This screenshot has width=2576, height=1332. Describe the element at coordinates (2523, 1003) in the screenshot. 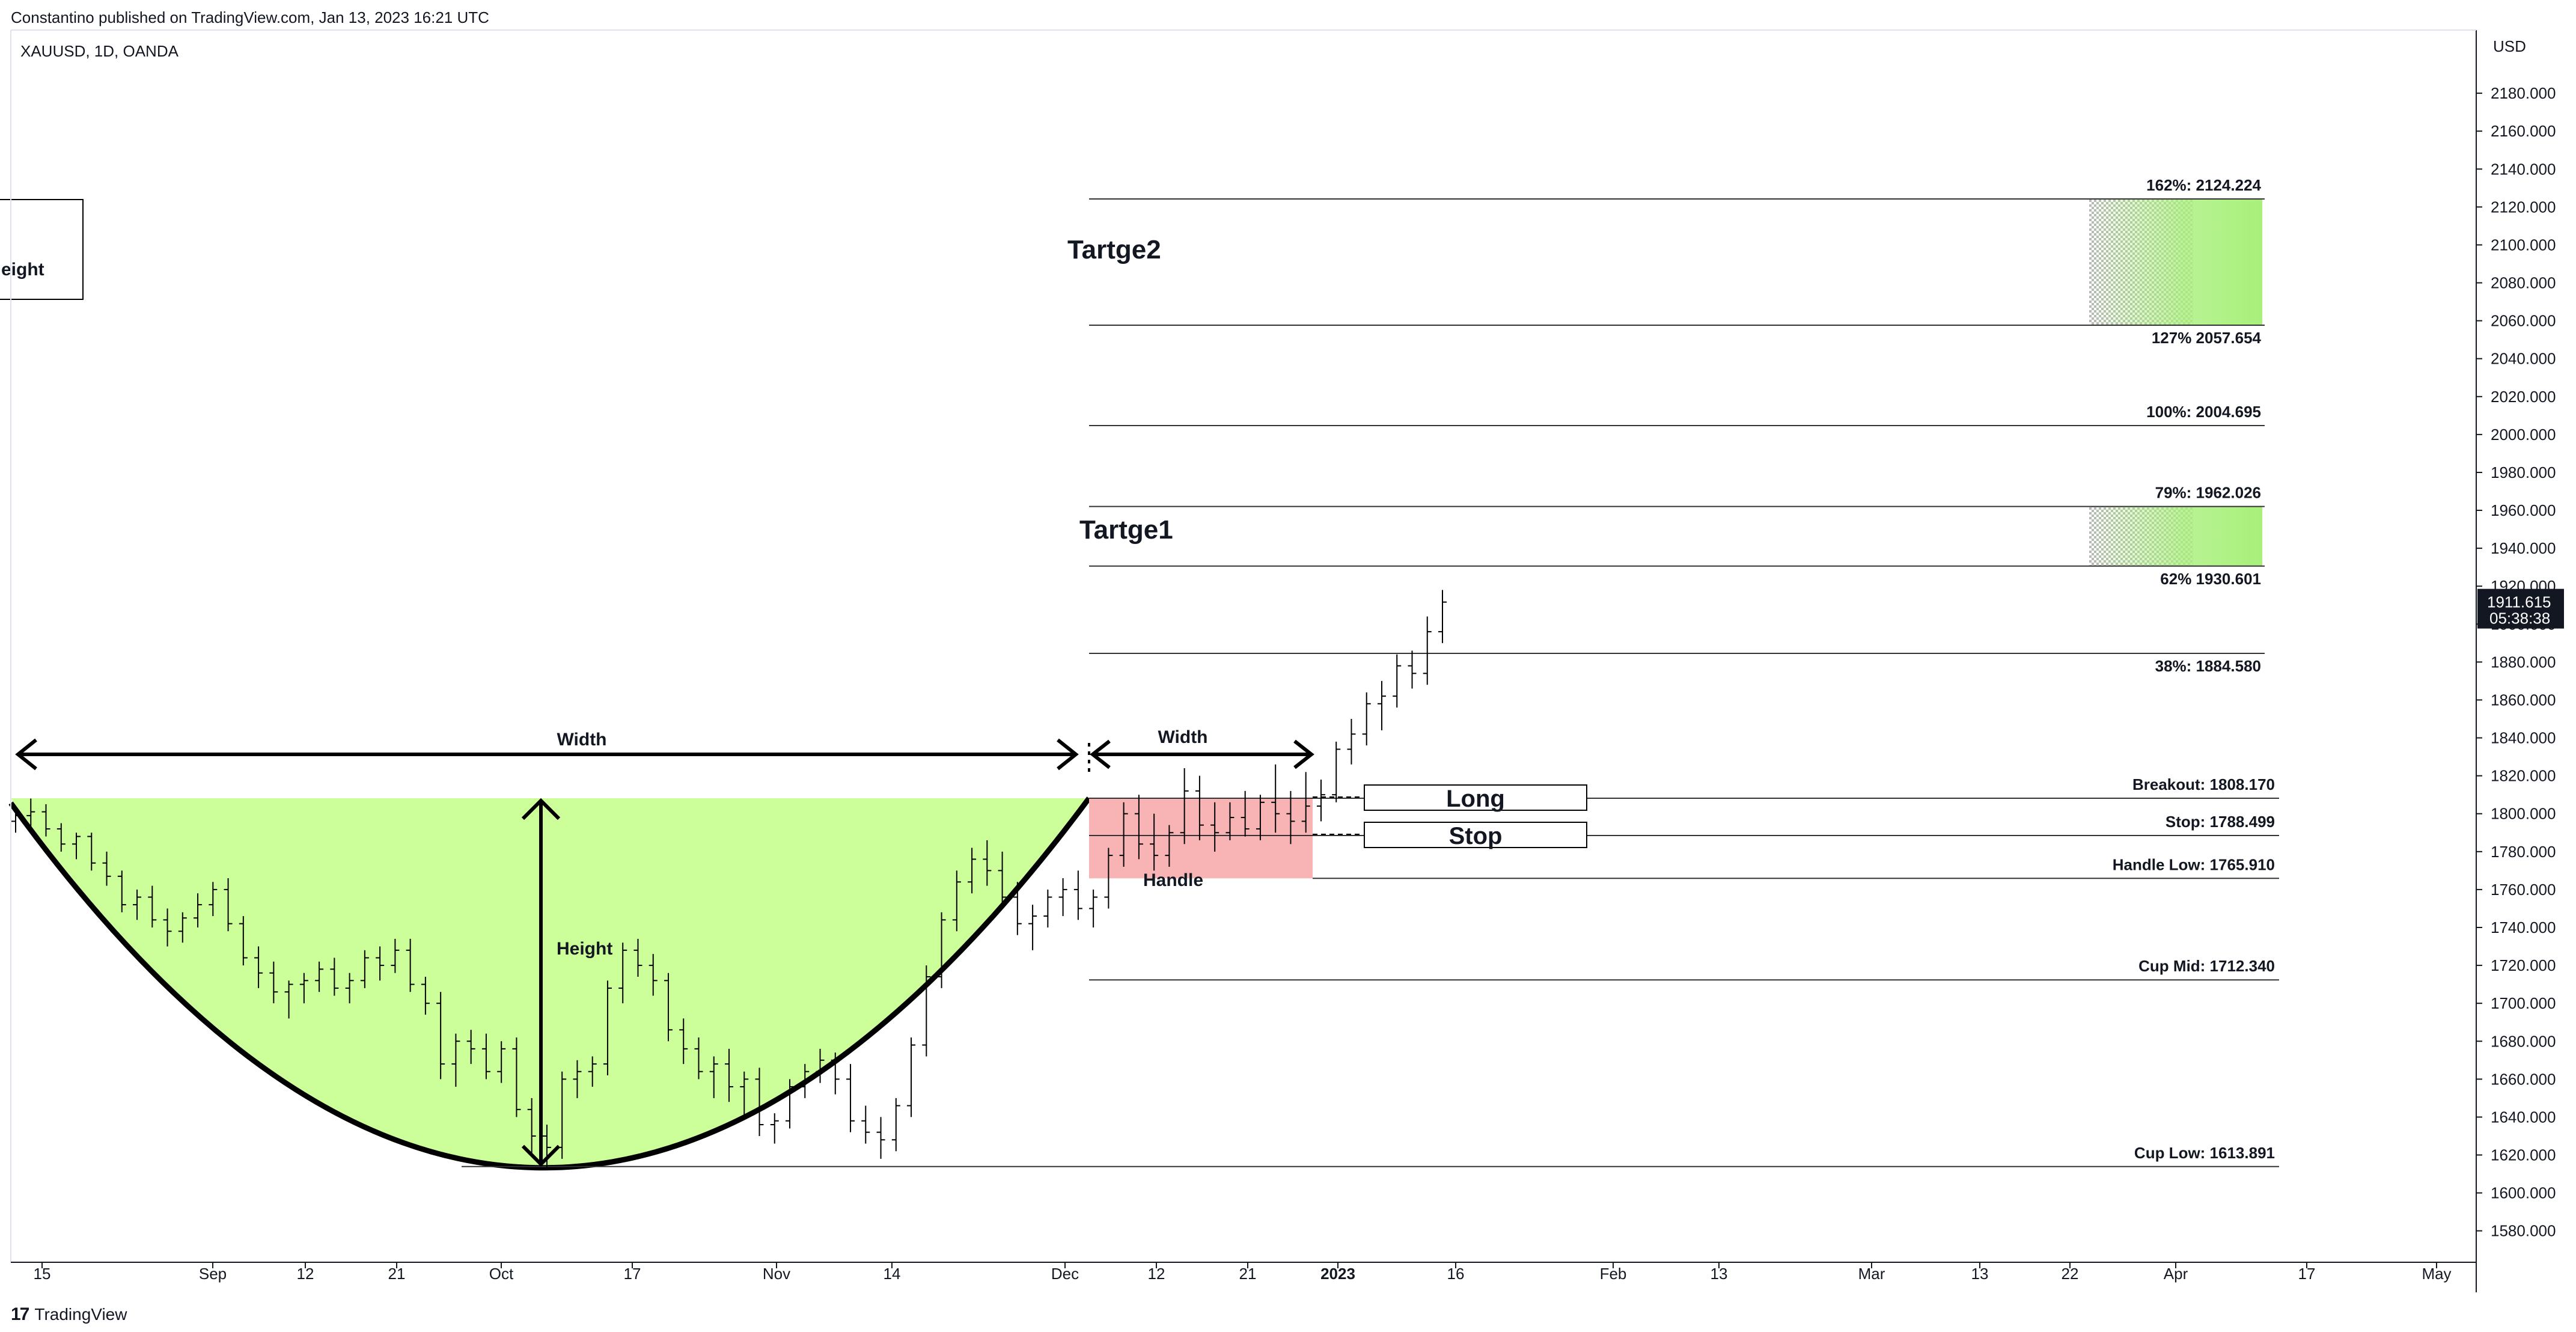

I see `y-tick-label: 1700.000` at that location.